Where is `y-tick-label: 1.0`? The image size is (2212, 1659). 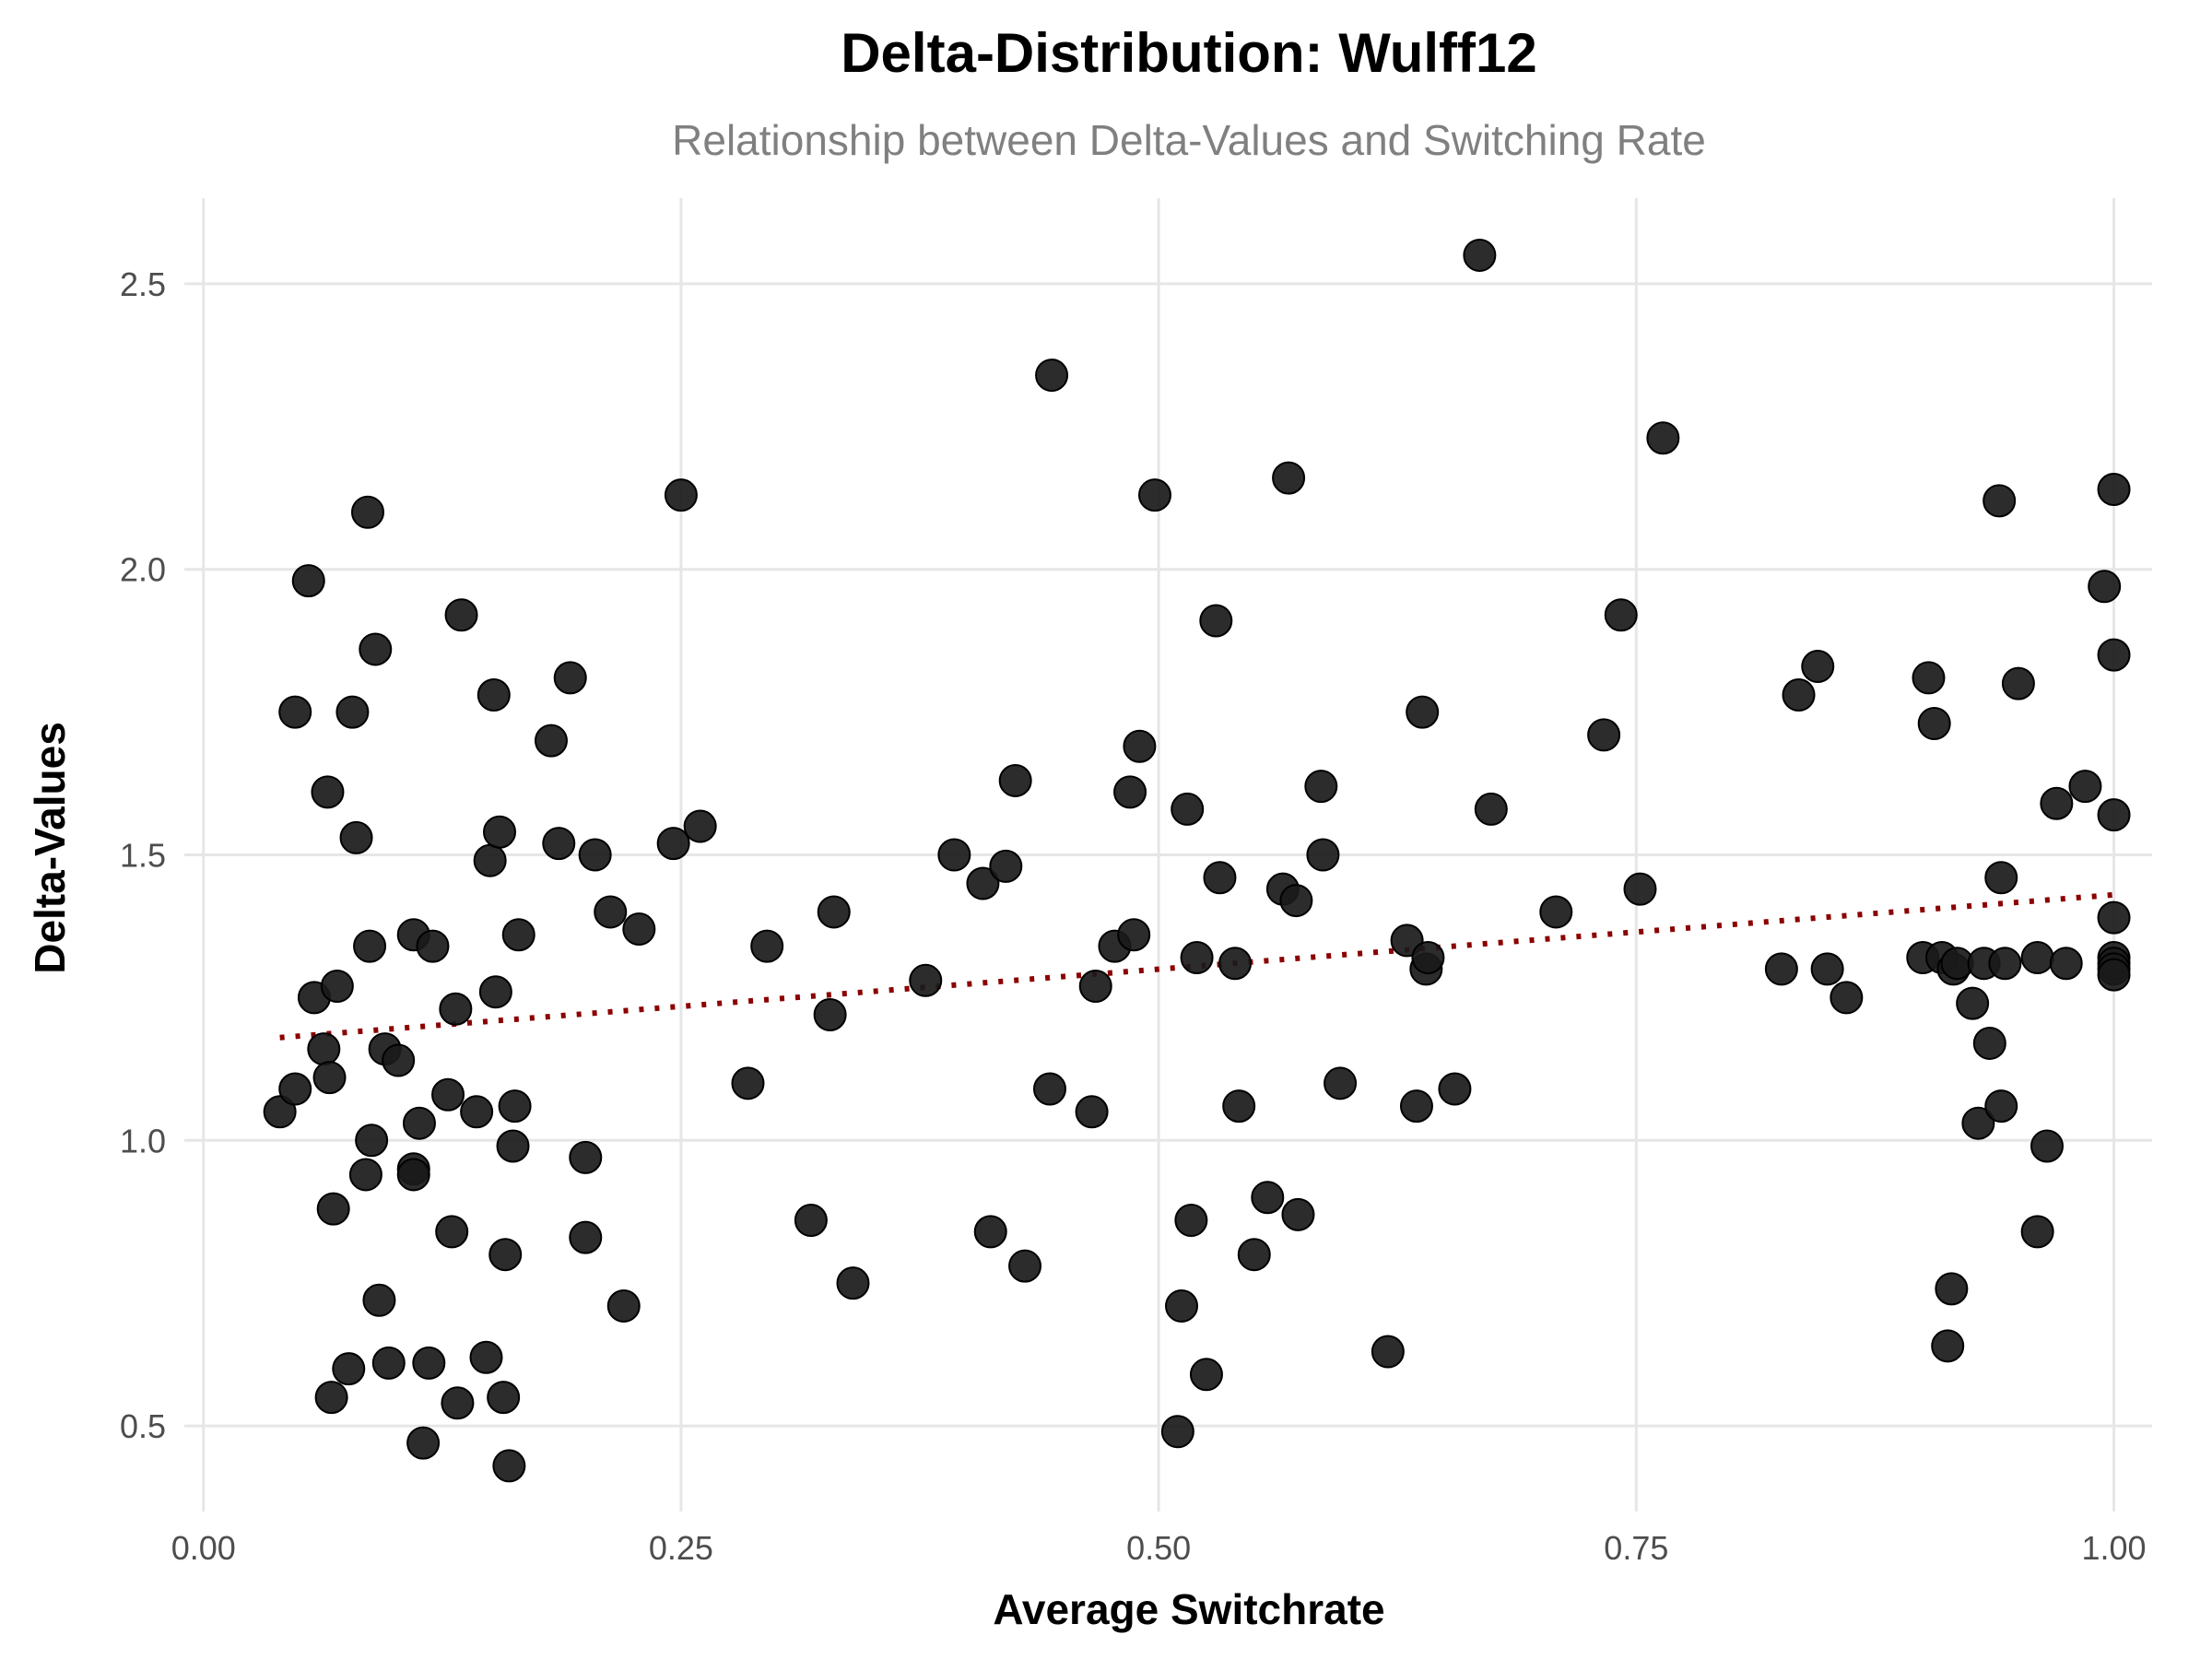 y-tick-label: 1.0 is located at coordinates (143, 1140).